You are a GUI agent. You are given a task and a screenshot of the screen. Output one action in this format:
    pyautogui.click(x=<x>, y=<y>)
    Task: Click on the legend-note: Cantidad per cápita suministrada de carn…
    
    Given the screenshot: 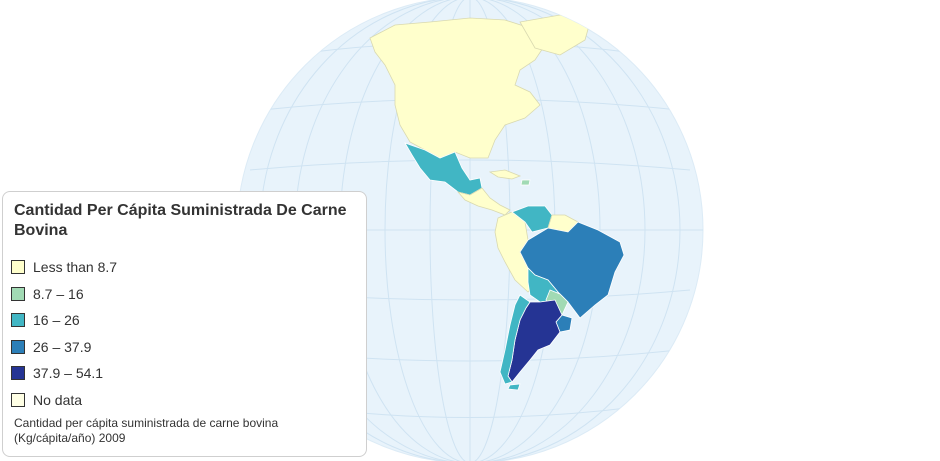 What is the action you would take?
    pyautogui.click(x=146, y=430)
    